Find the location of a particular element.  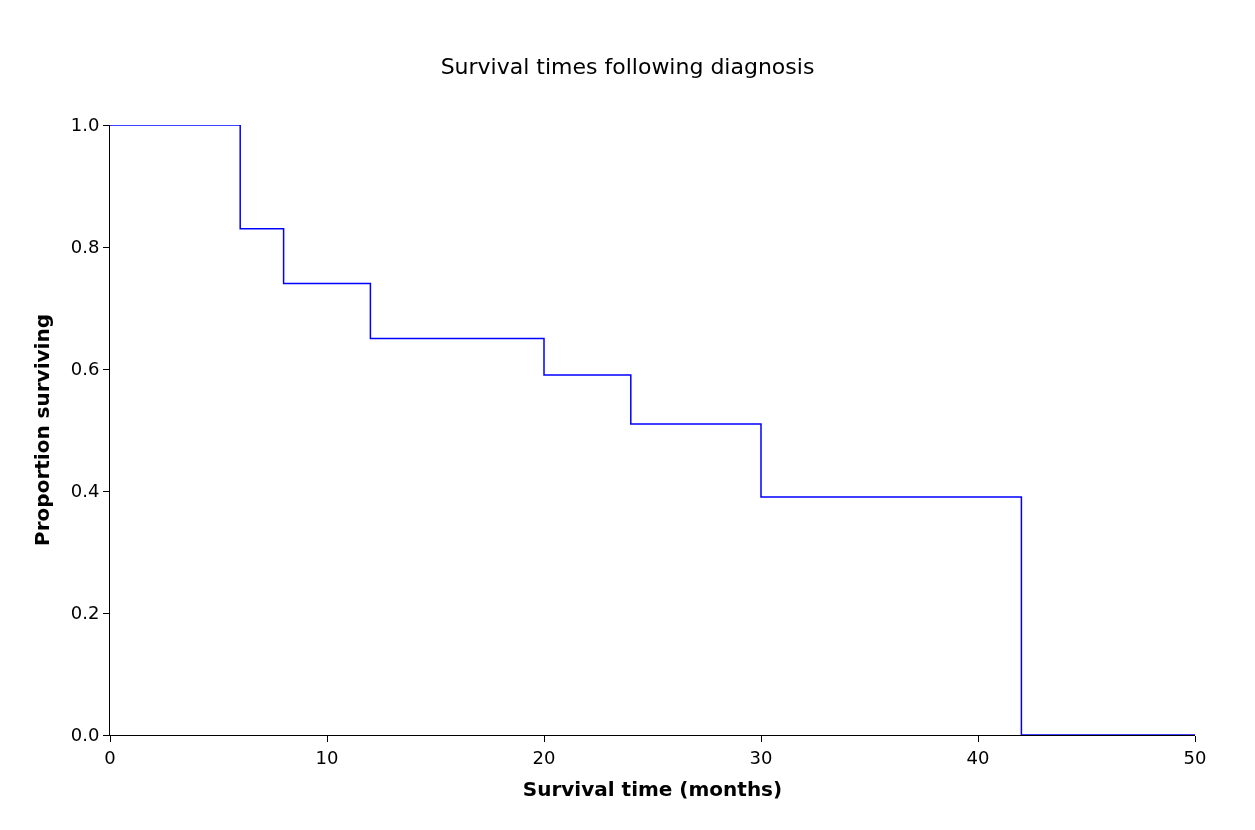

y-axis-title: Proportion surviving is located at coordinates (42, 430).